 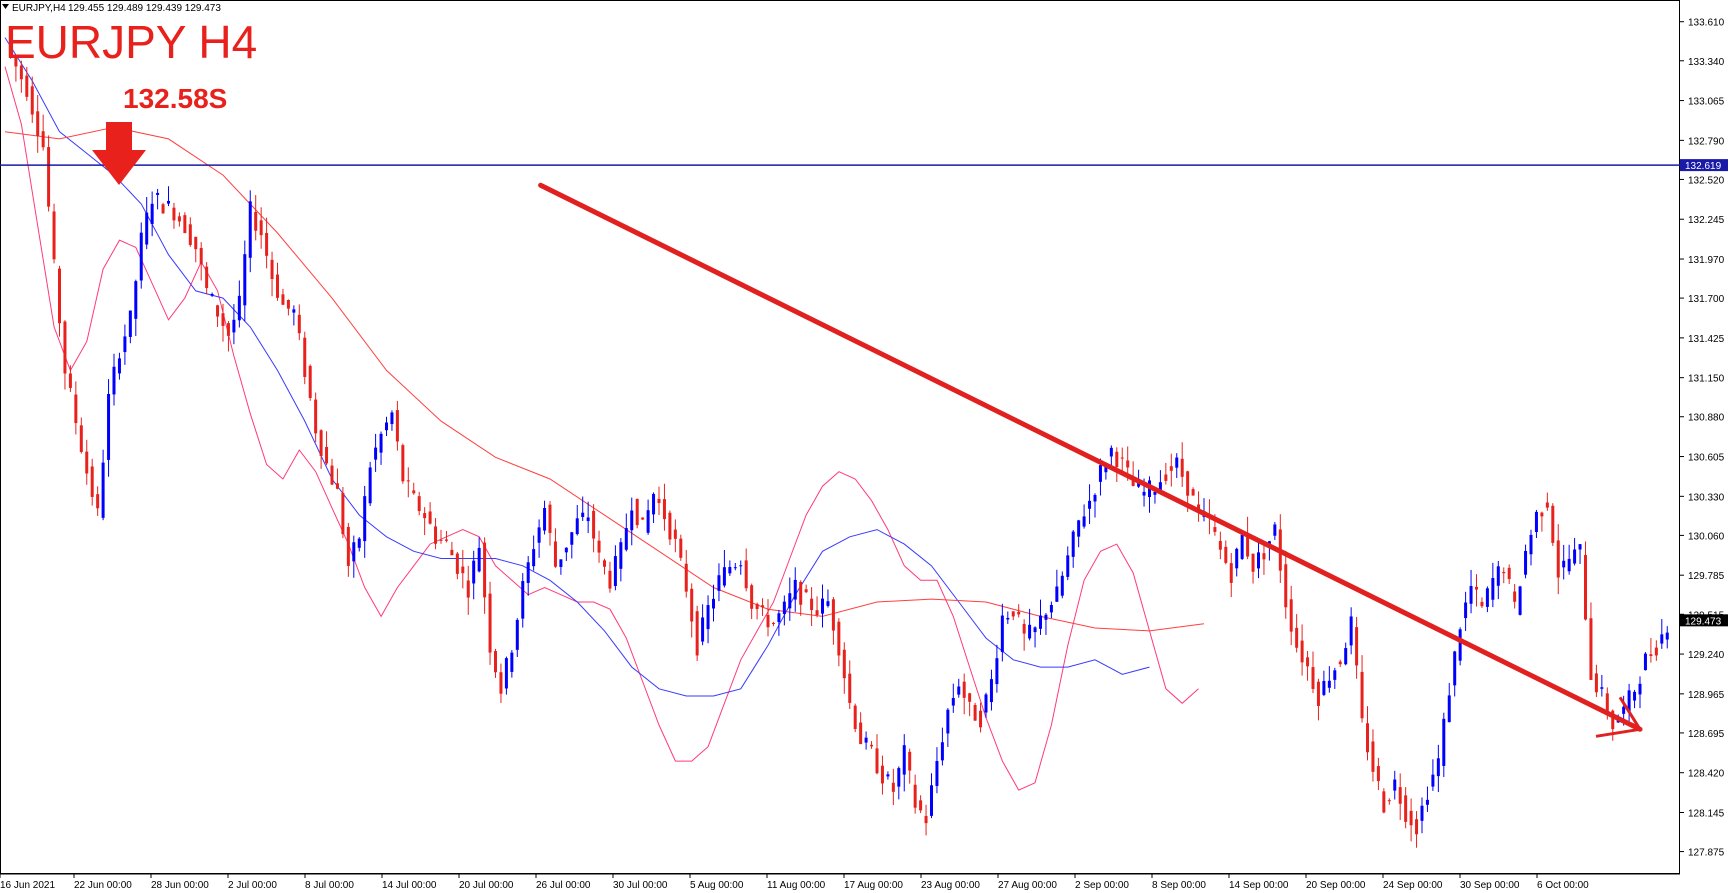 What do you see at coordinates (1706, 497) in the screenshot?
I see `price-tick-label: 130.330` at bounding box center [1706, 497].